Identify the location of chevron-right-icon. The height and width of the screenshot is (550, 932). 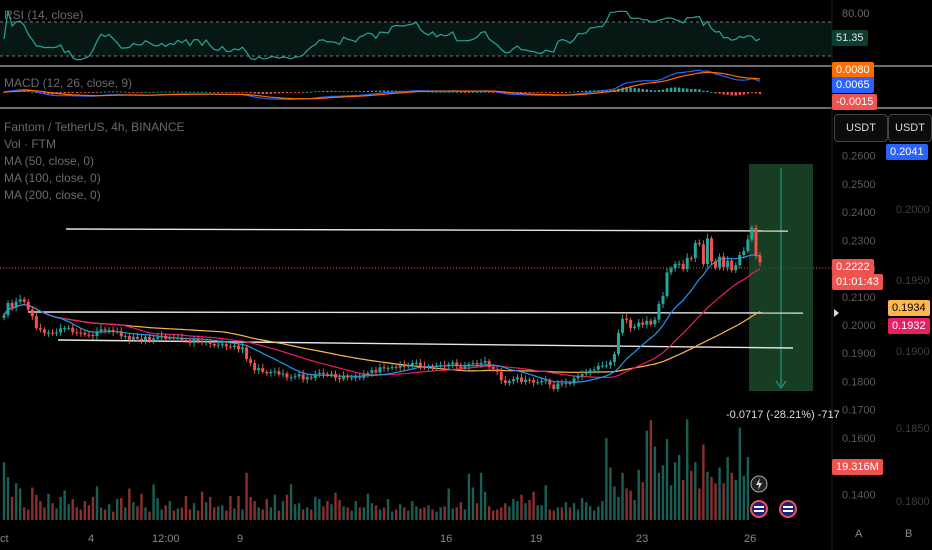
(836, 313).